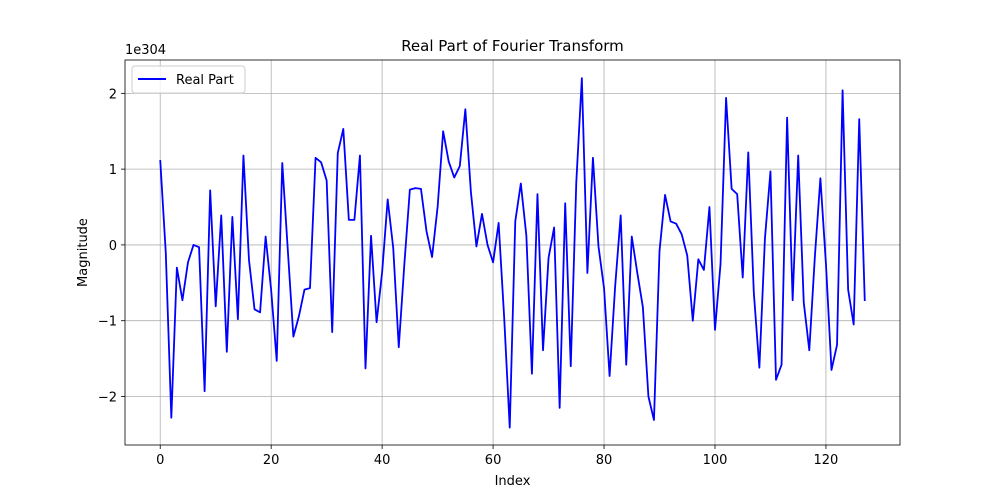  What do you see at coordinates (83, 252) in the screenshot?
I see `y-axis-label: Magnitude` at bounding box center [83, 252].